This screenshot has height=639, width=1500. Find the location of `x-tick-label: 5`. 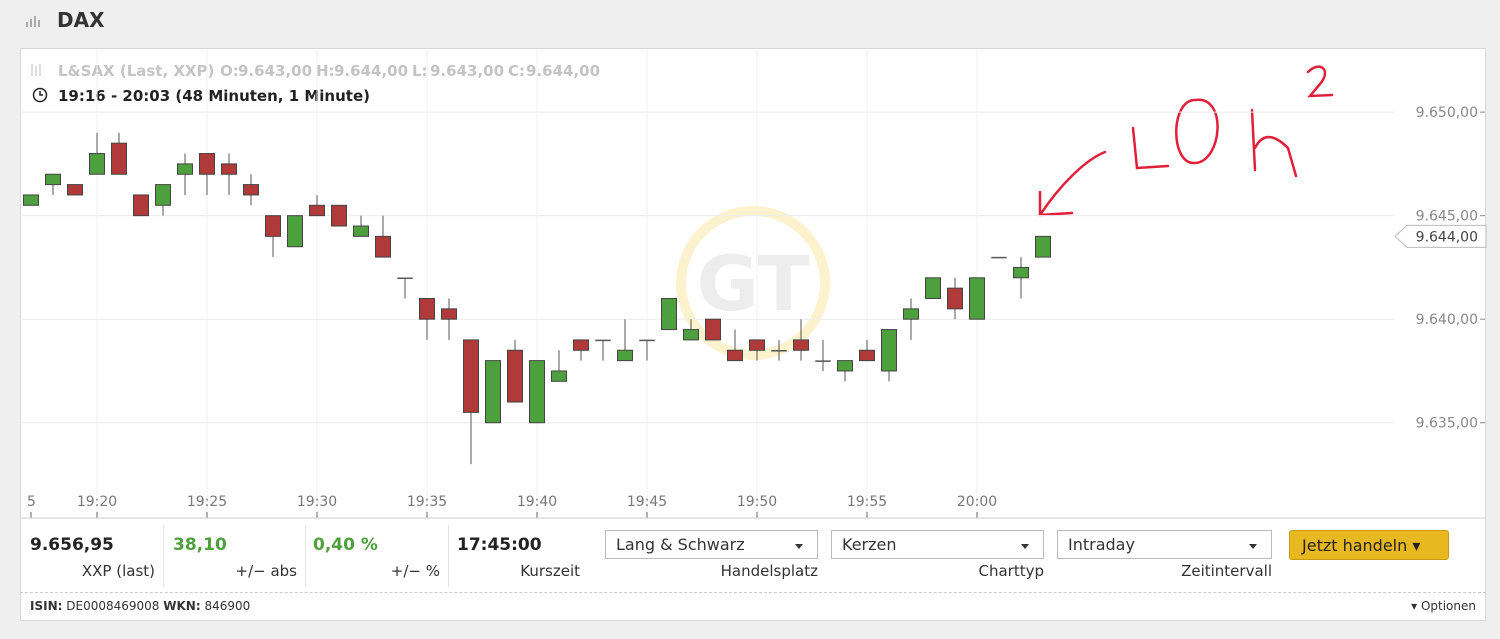

x-tick-label: 5 is located at coordinates (31, 502).